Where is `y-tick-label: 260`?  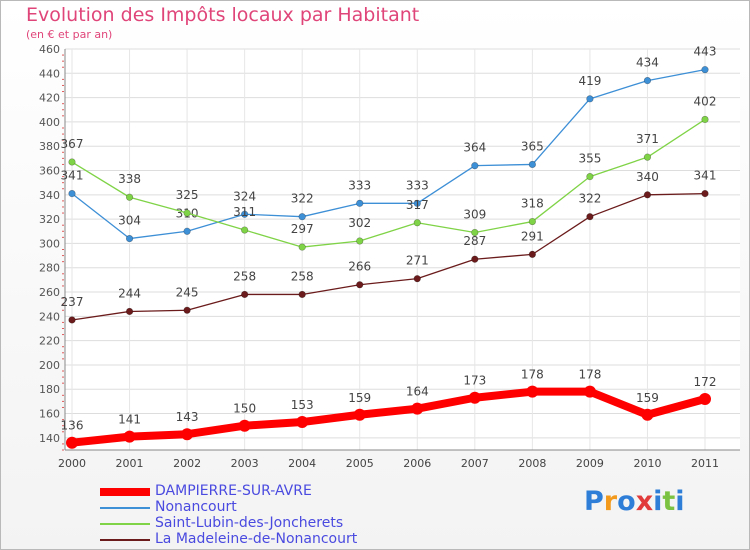 y-tick-label: 260 is located at coordinates (49, 292).